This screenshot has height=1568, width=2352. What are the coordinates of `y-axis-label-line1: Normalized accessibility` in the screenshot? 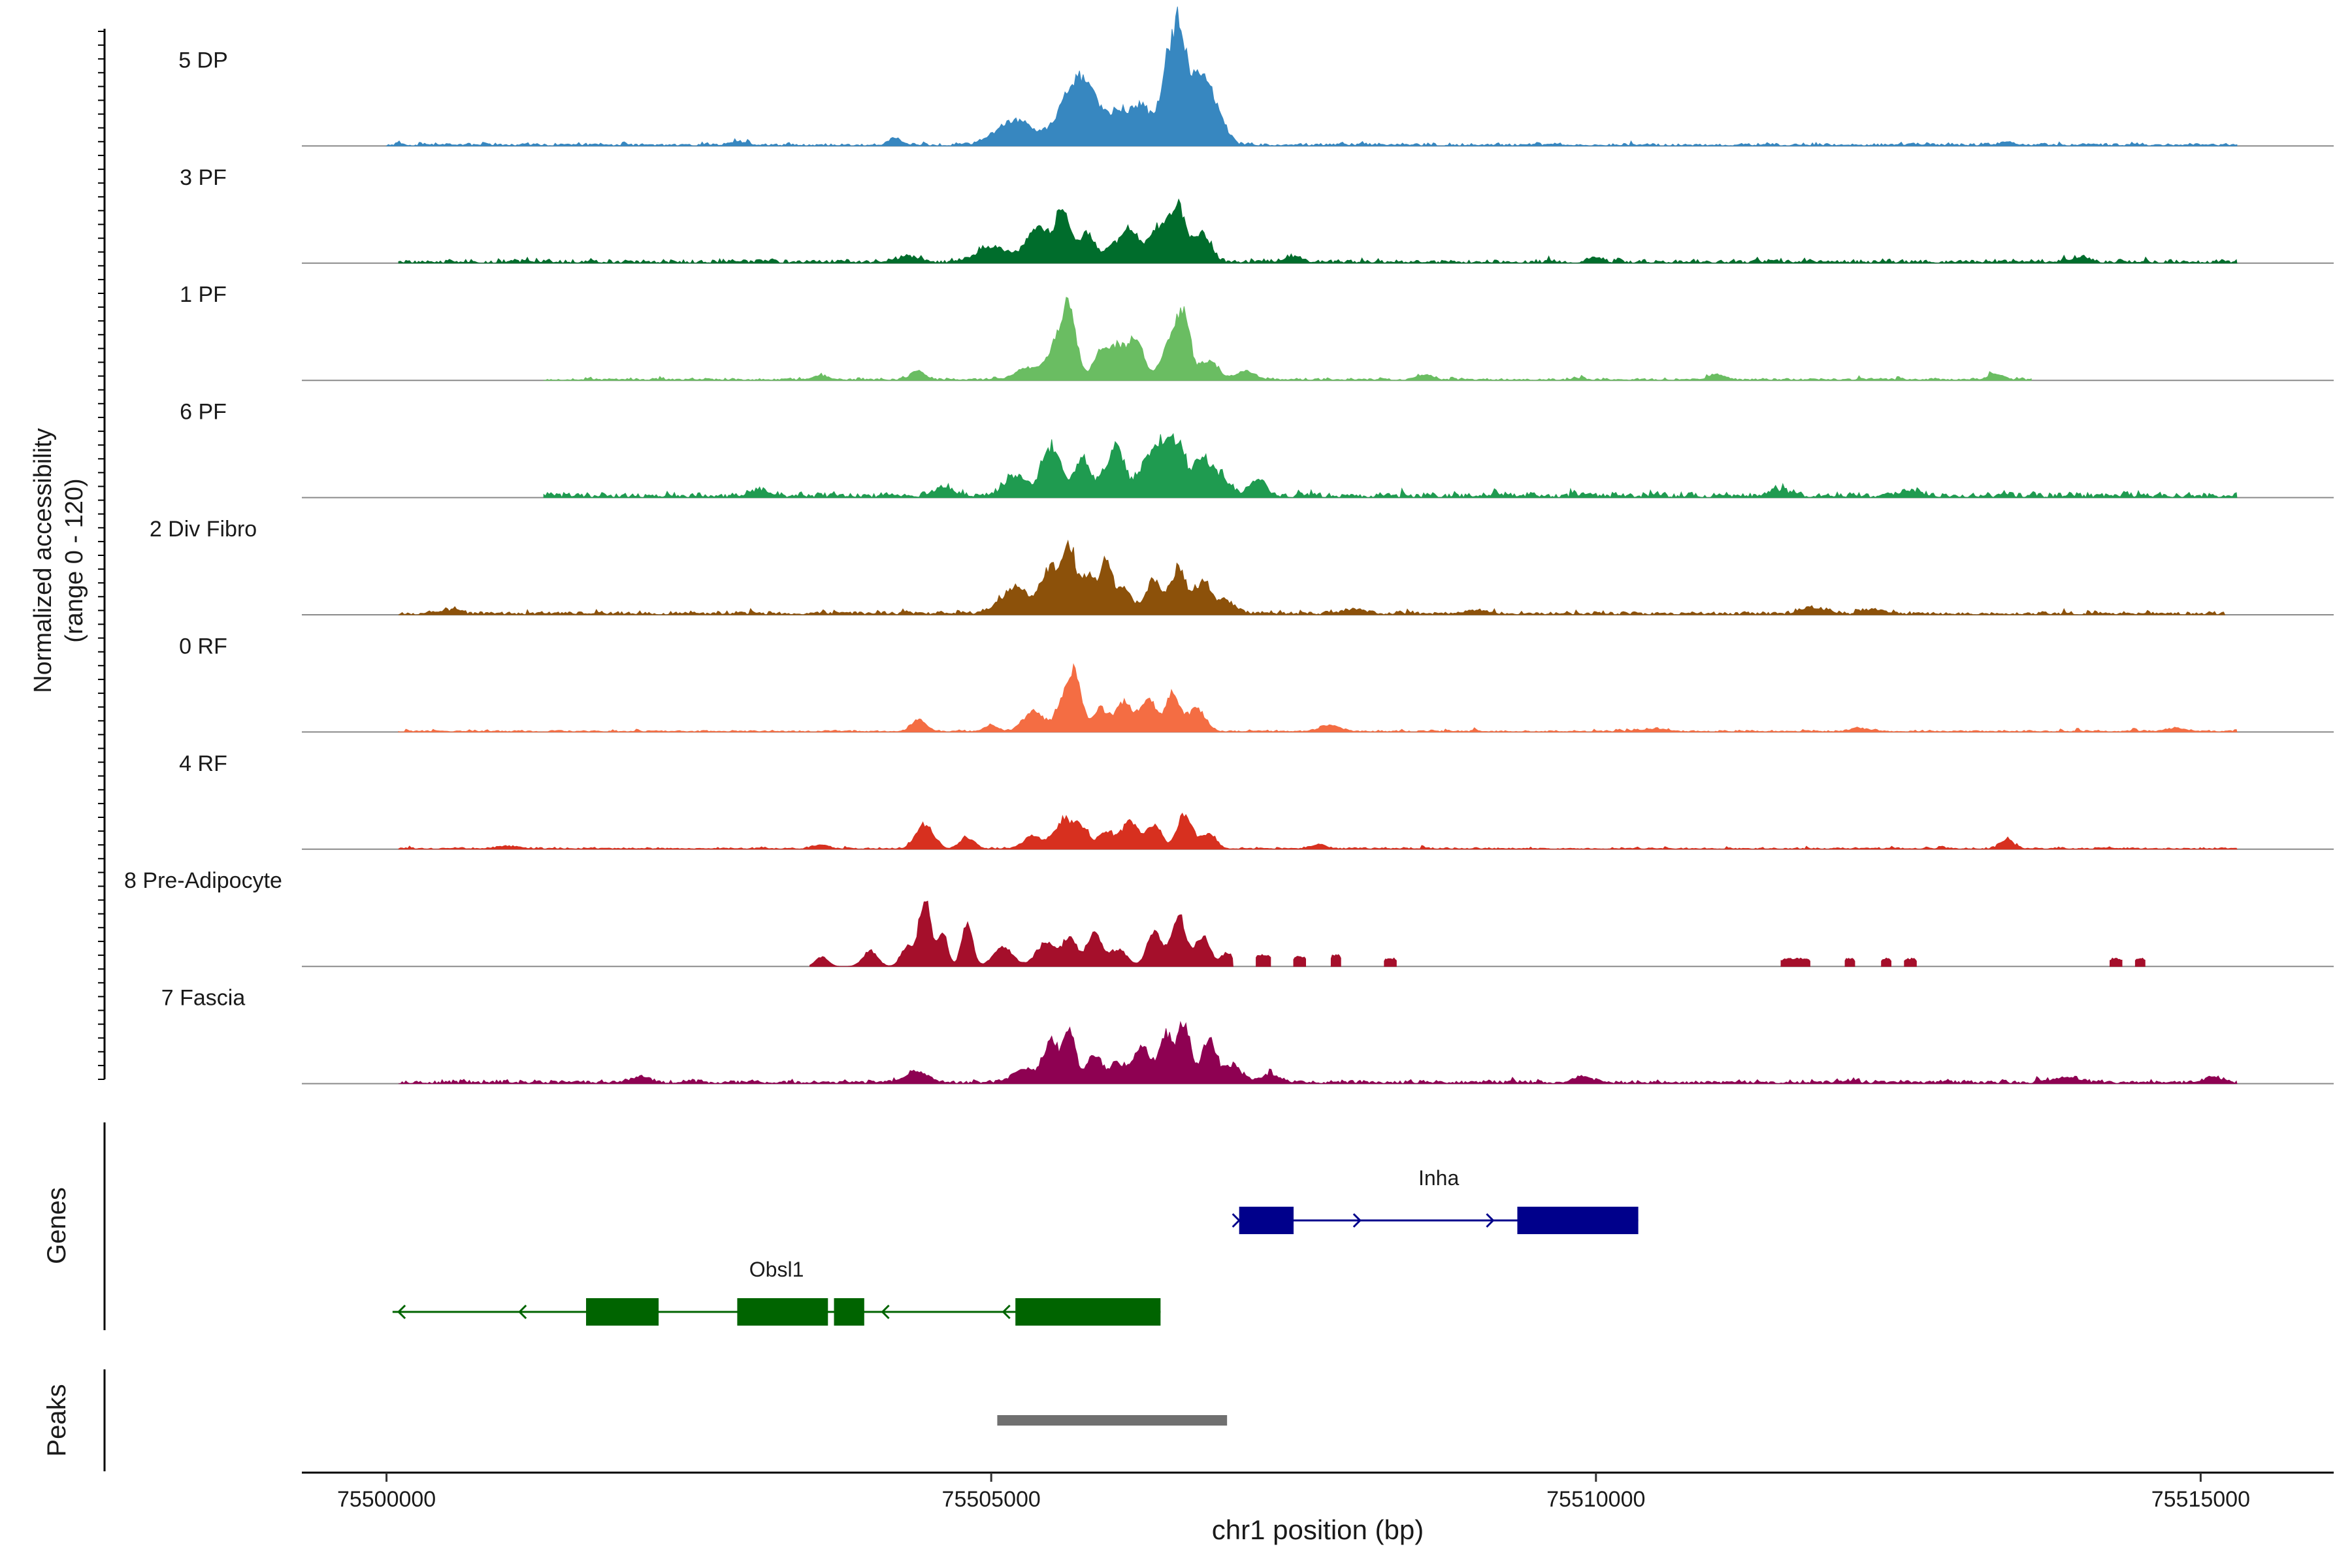 It's located at (43, 560).